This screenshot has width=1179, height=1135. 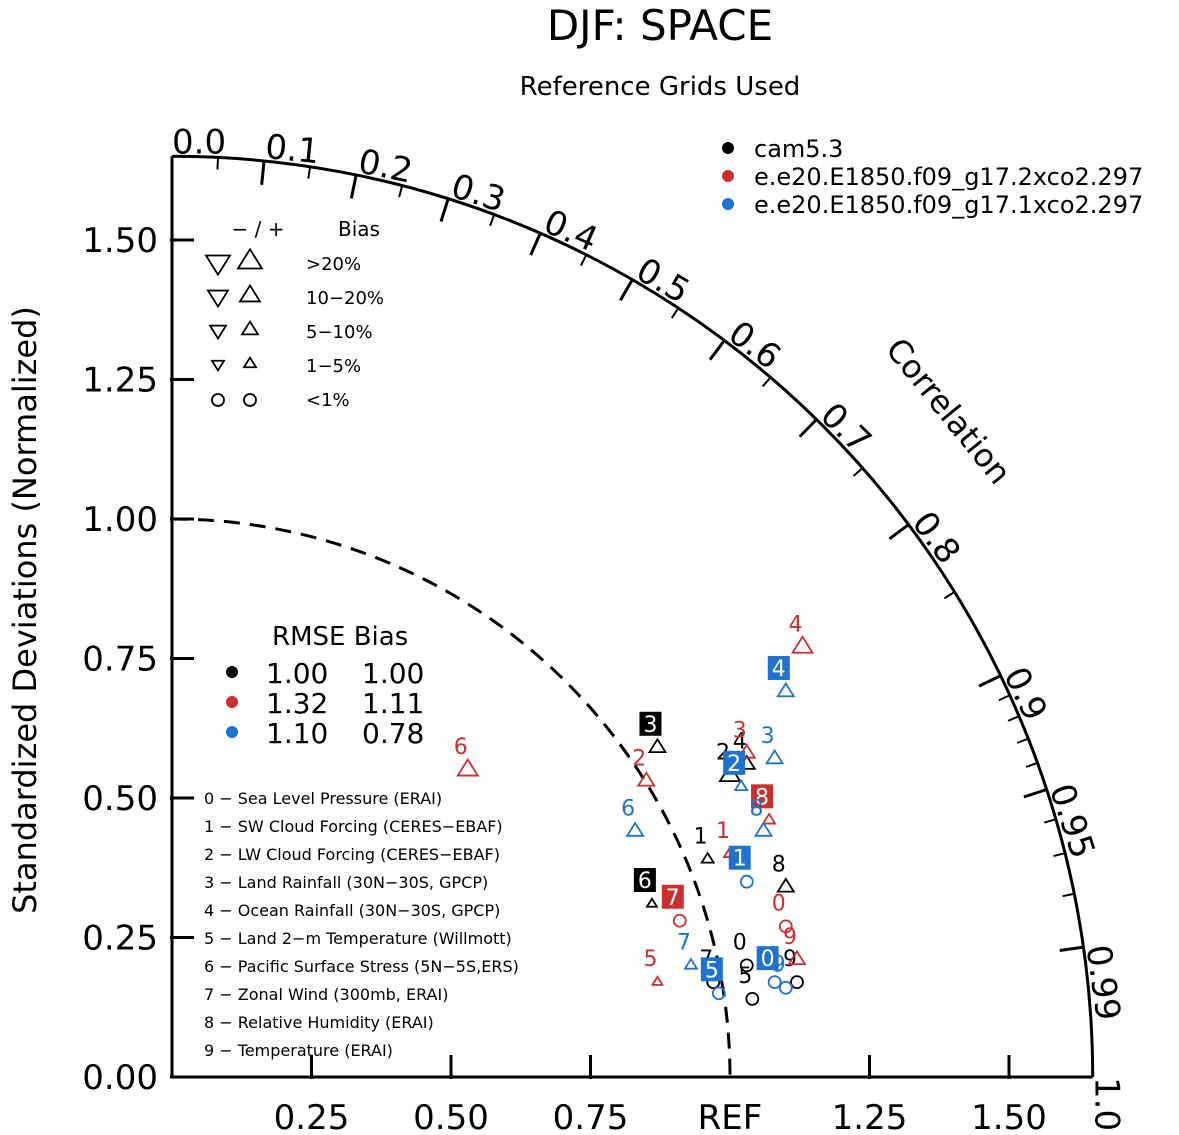 What do you see at coordinates (328, 400) in the screenshot?
I see `bias-legend-label: <1%` at bounding box center [328, 400].